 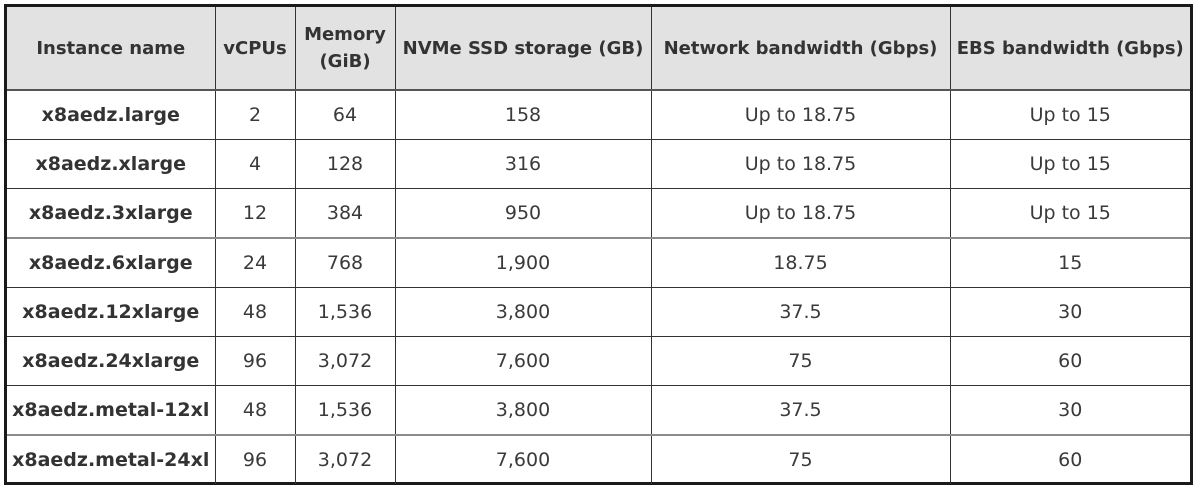 I want to click on cell-instance-name: x8aedz.large, so click(x=111, y=114).